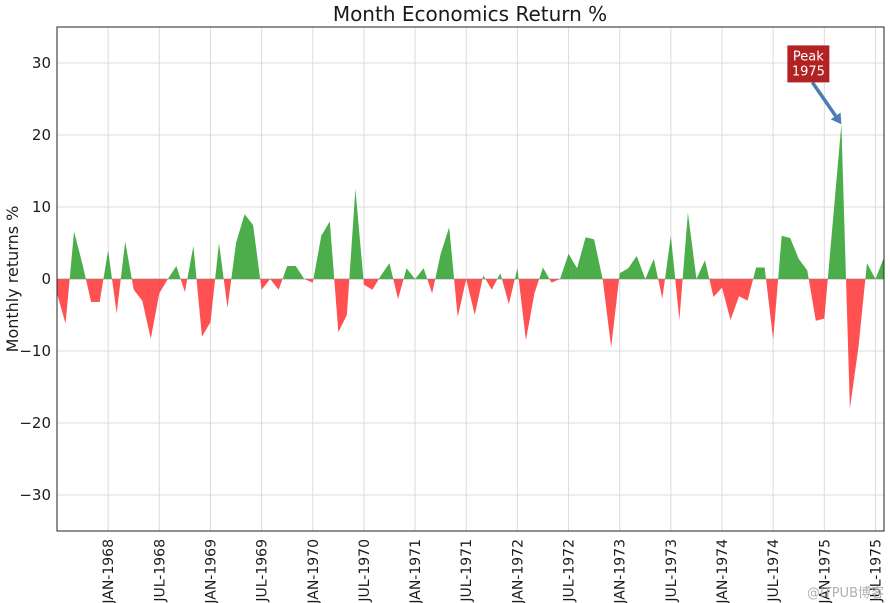  Describe the element at coordinates (808, 71) in the screenshot. I see `annotation-text-year: 1975` at that location.